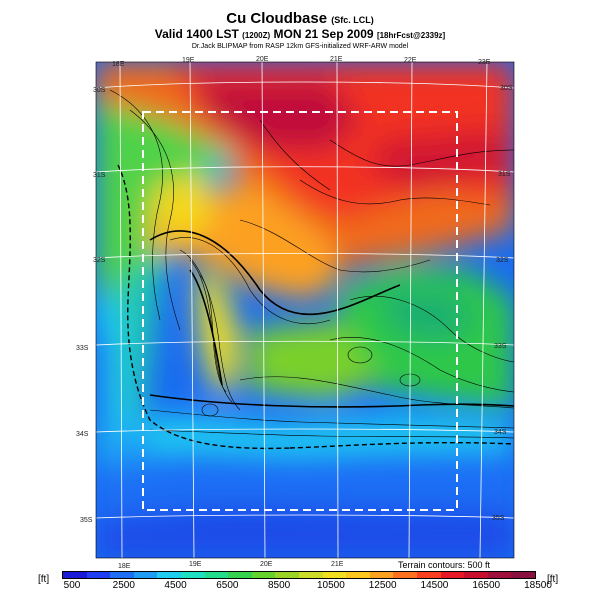  Describe the element at coordinates (82, 434) in the screenshot. I see `lat-label-left: 34S` at that location.